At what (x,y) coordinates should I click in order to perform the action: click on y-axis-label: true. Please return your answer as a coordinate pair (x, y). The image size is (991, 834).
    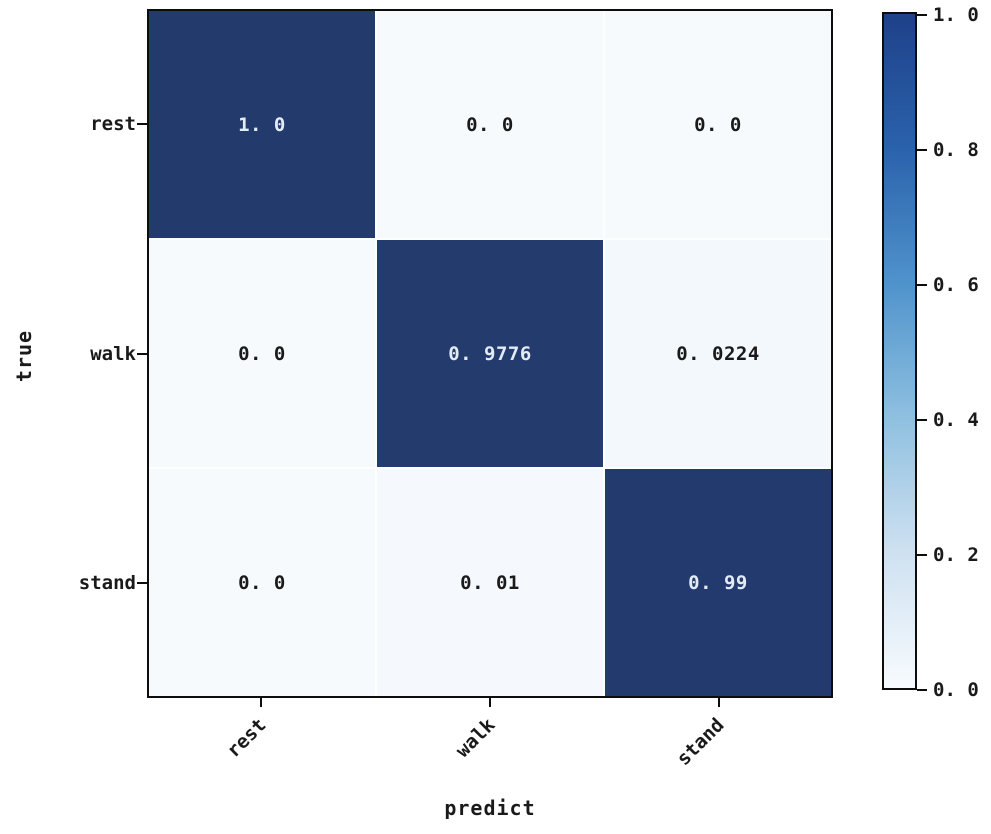
    Looking at the image, I should click on (24, 356).